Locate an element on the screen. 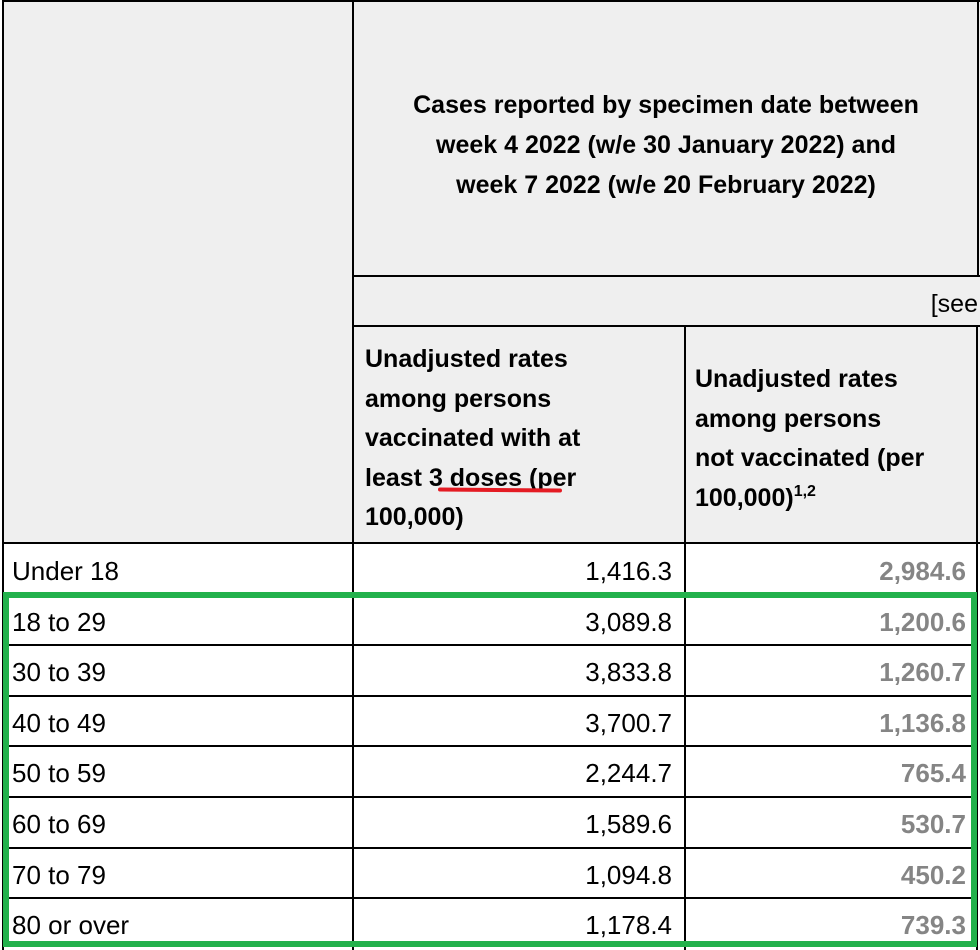  table-row: 50 to 59 2,244.7 765.4 is located at coordinates (490, 772).